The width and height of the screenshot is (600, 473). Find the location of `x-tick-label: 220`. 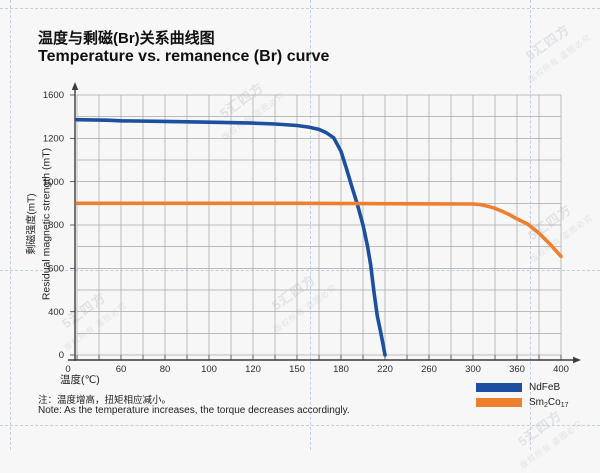

x-tick-label: 220 is located at coordinates (385, 369).